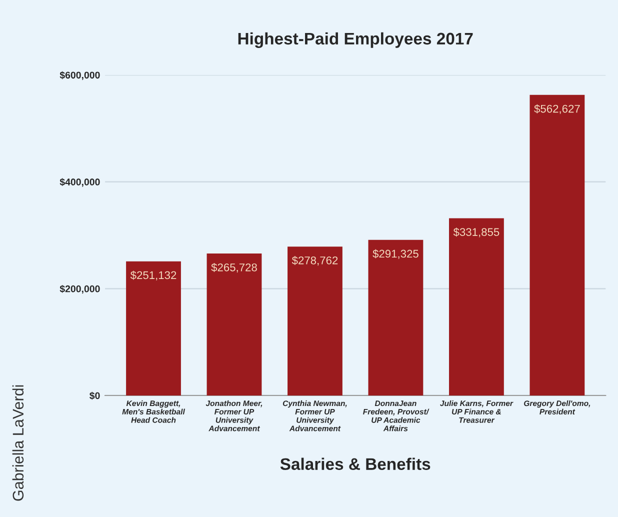 This screenshot has height=517, width=618. I want to click on text: Gabriella LaVerdi, so click(18, 443).